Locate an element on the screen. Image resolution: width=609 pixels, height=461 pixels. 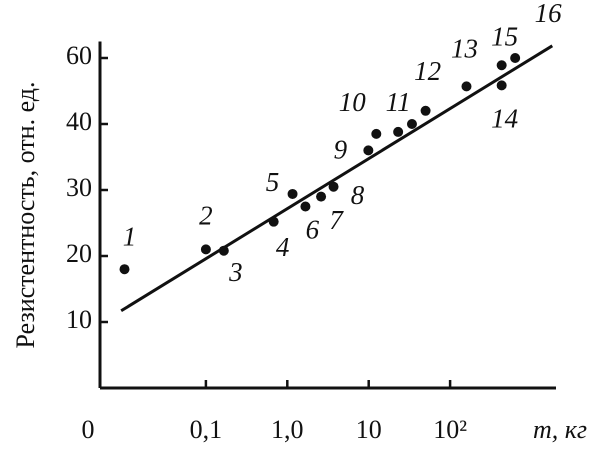
x-tick-label: 10² is located at coordinates (450, 429).